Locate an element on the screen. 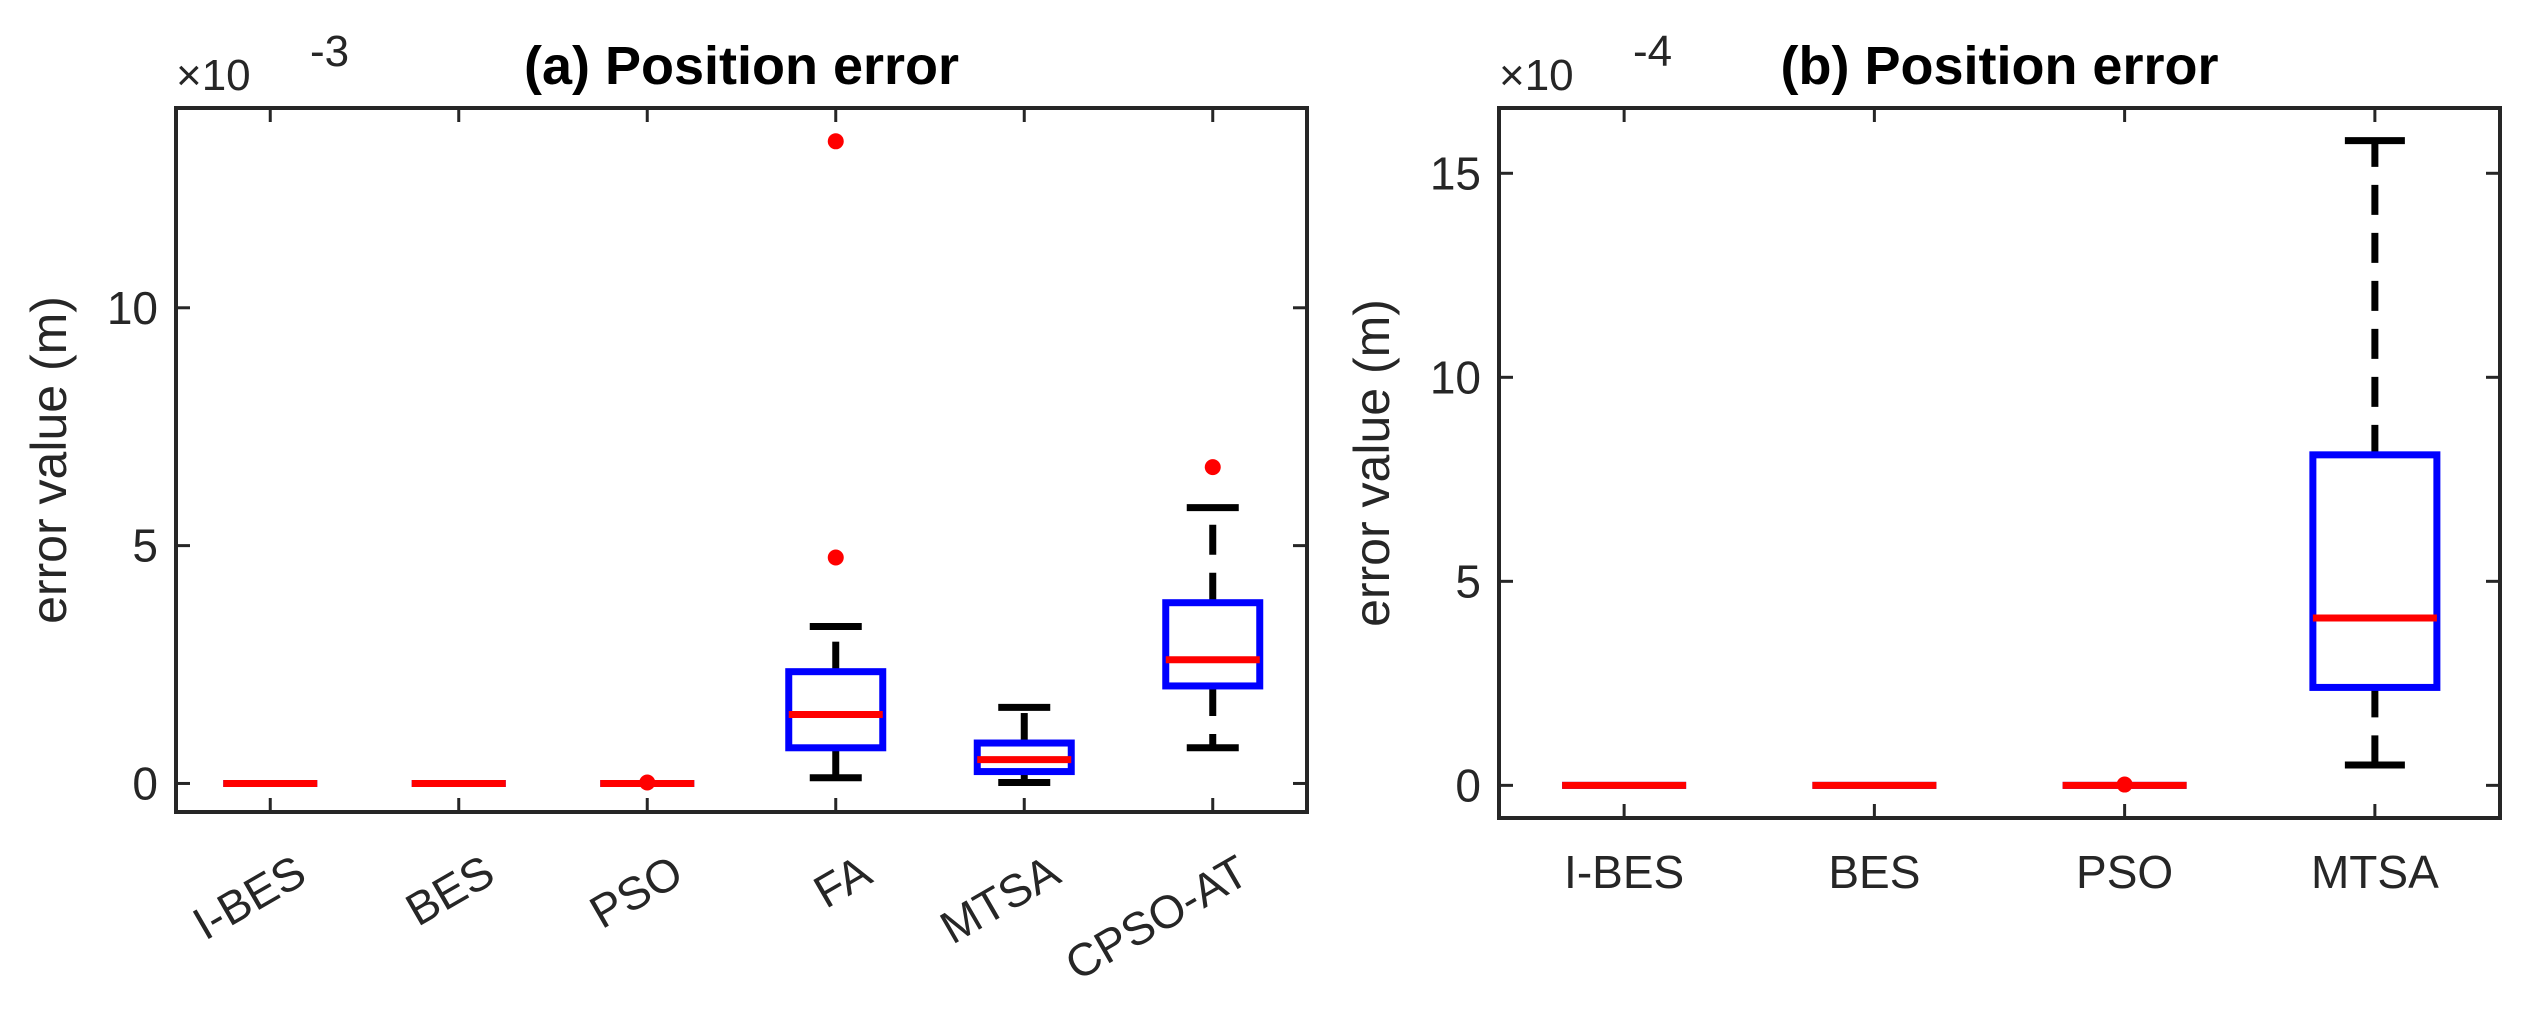  box-fa is located at coordinates (836, 457).